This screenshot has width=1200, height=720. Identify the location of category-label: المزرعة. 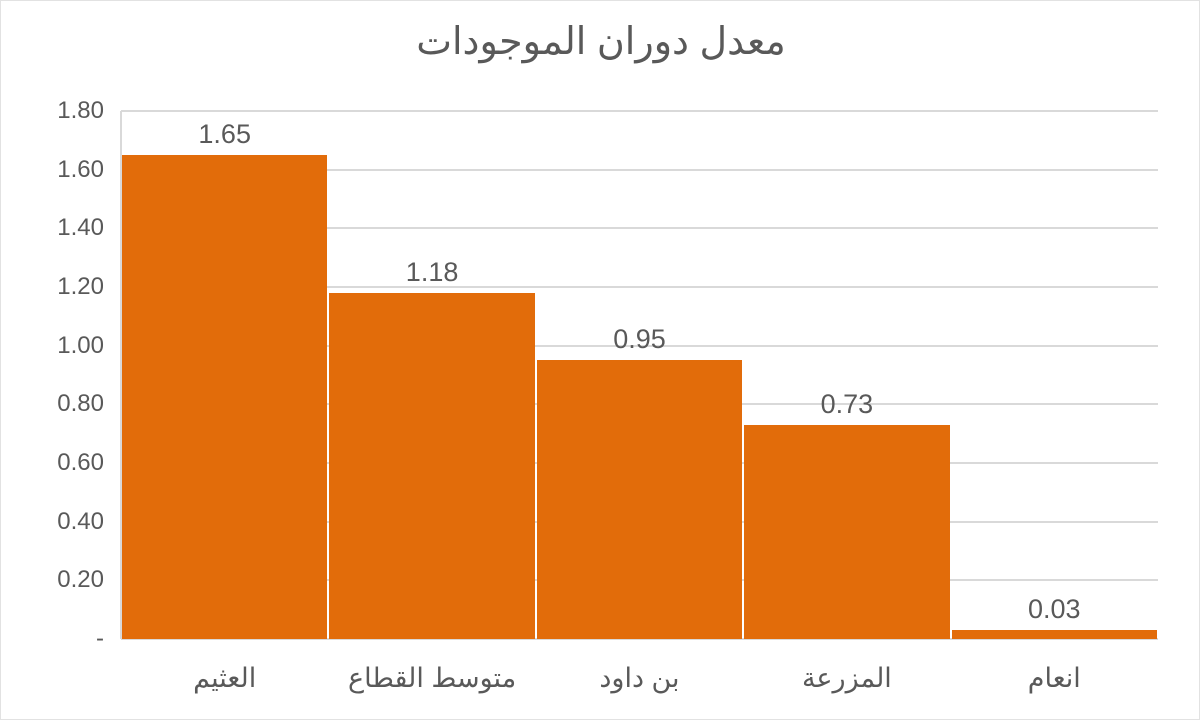
(846, 678).